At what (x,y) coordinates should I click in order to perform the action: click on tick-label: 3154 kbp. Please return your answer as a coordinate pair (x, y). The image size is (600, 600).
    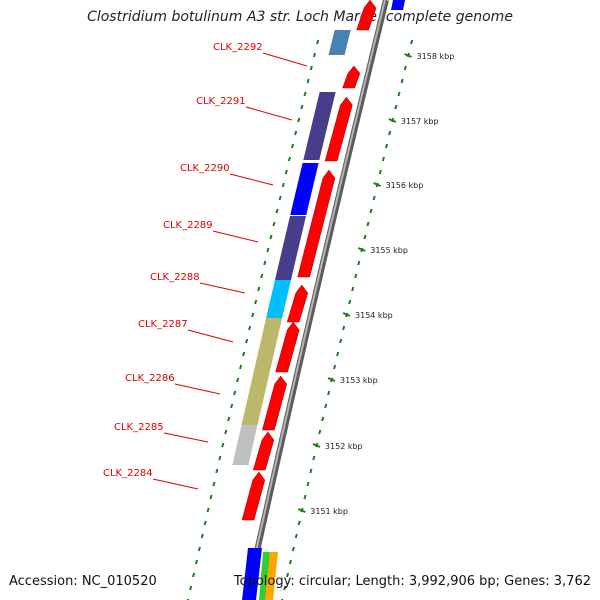
    Looking at the image, I should click on (374, 315).